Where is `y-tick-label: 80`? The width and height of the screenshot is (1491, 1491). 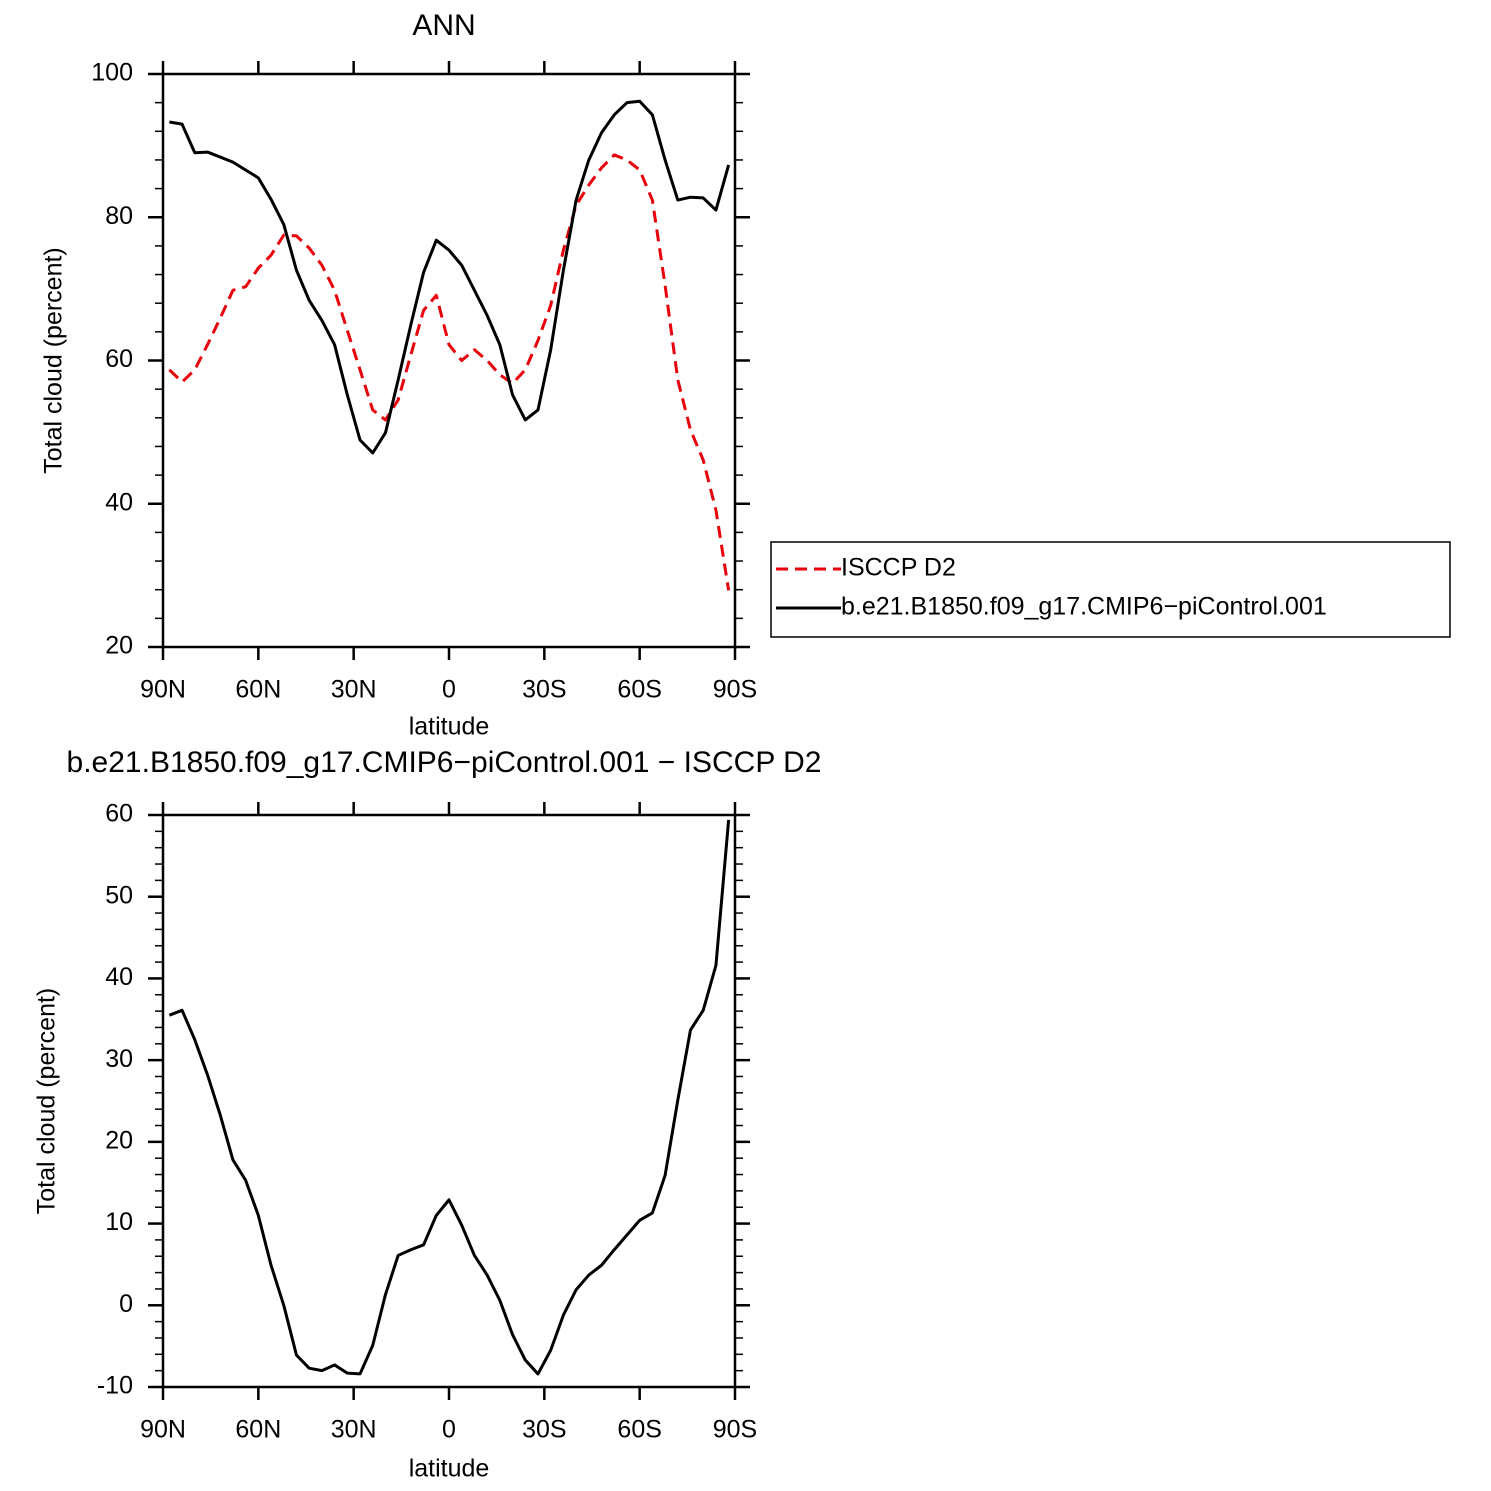 y-tick-label: 80 is located at coordinates (119, 216).